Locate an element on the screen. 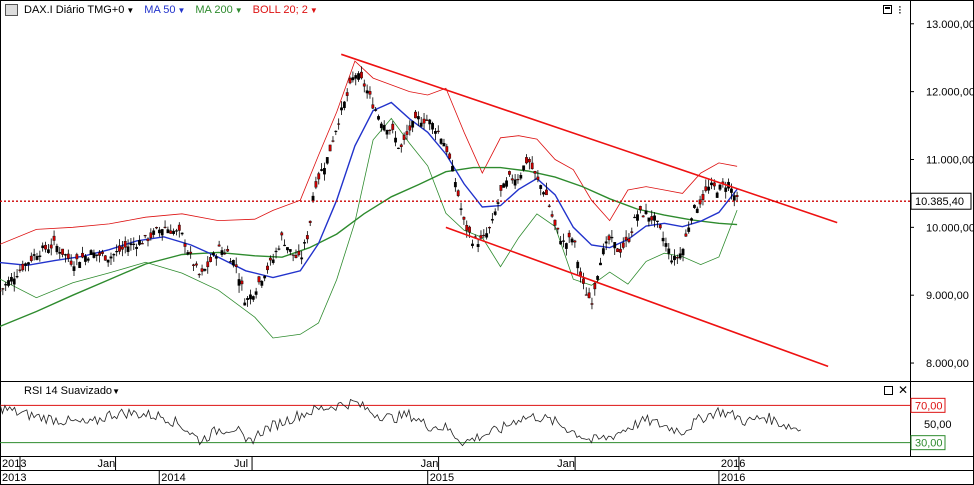  ma50-label: MA 50 ▼ is located at coordinates (165, 10).